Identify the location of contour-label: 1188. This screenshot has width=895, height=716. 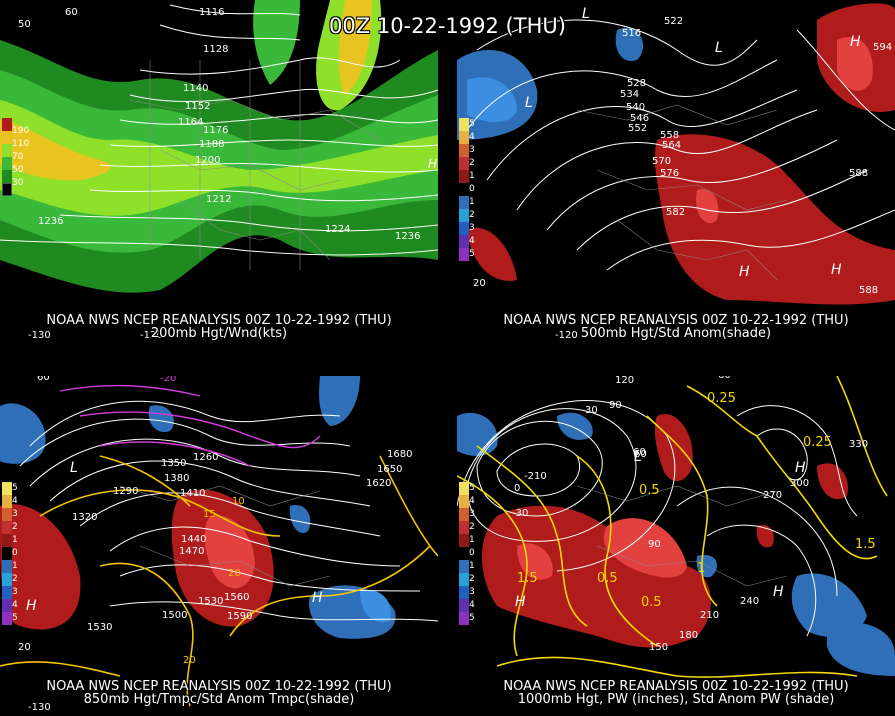
(211, 144).